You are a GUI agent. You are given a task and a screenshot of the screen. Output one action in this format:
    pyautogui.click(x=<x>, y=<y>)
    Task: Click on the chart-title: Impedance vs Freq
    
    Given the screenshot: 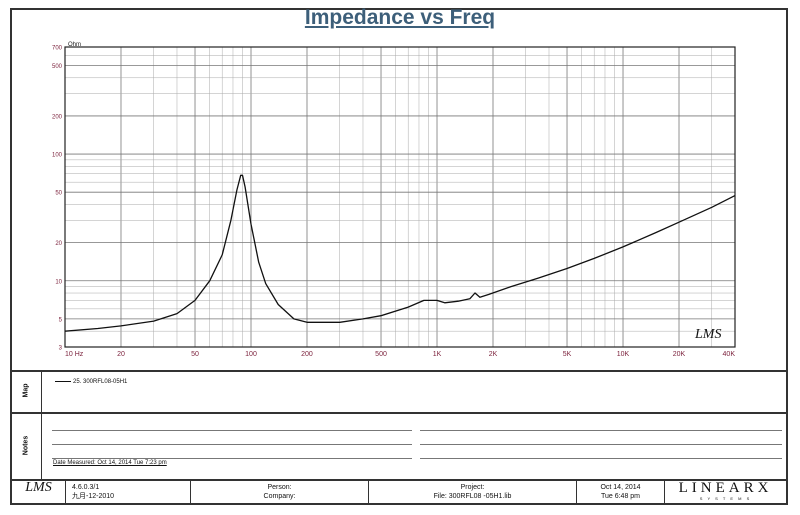 What is the action you would take?
    pyautogui.click(x=400, y=17)
    